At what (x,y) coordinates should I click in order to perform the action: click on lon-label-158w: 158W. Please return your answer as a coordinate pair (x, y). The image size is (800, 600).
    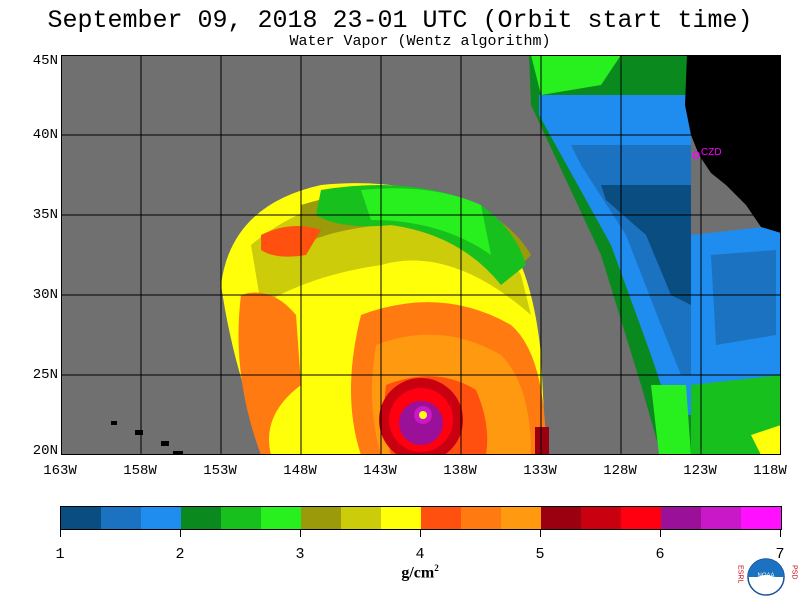
    Looking at the image, I should click on (140, 471).